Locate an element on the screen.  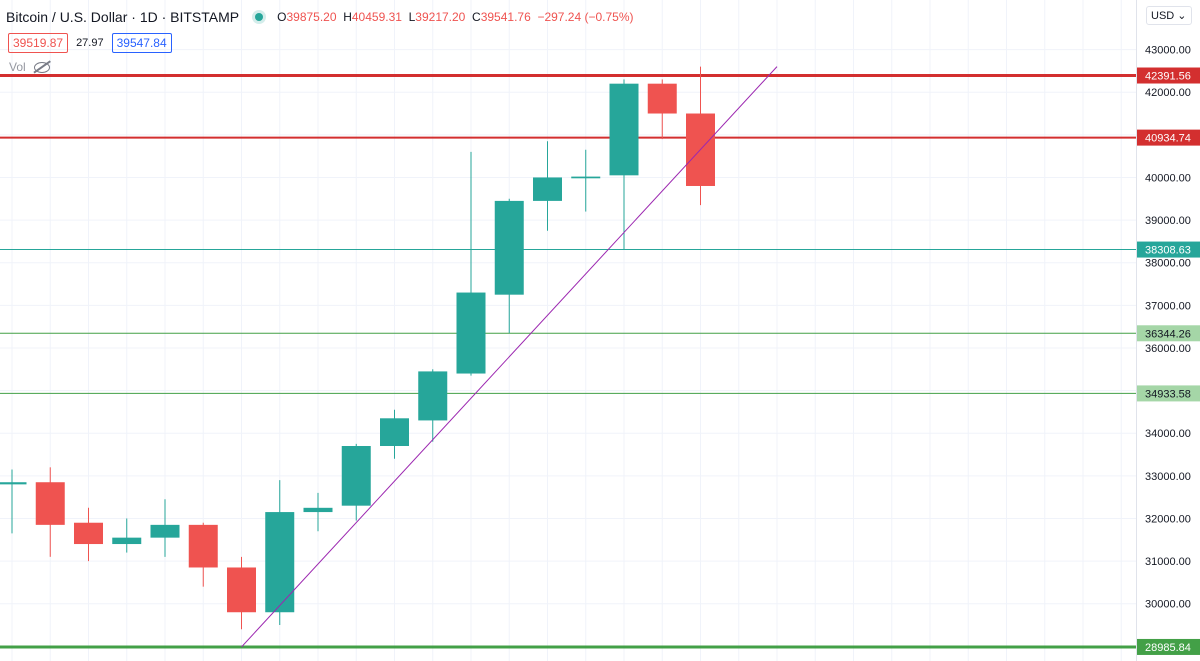
y-tick-label: 37000.00 is located at coordinates (1168, 306).